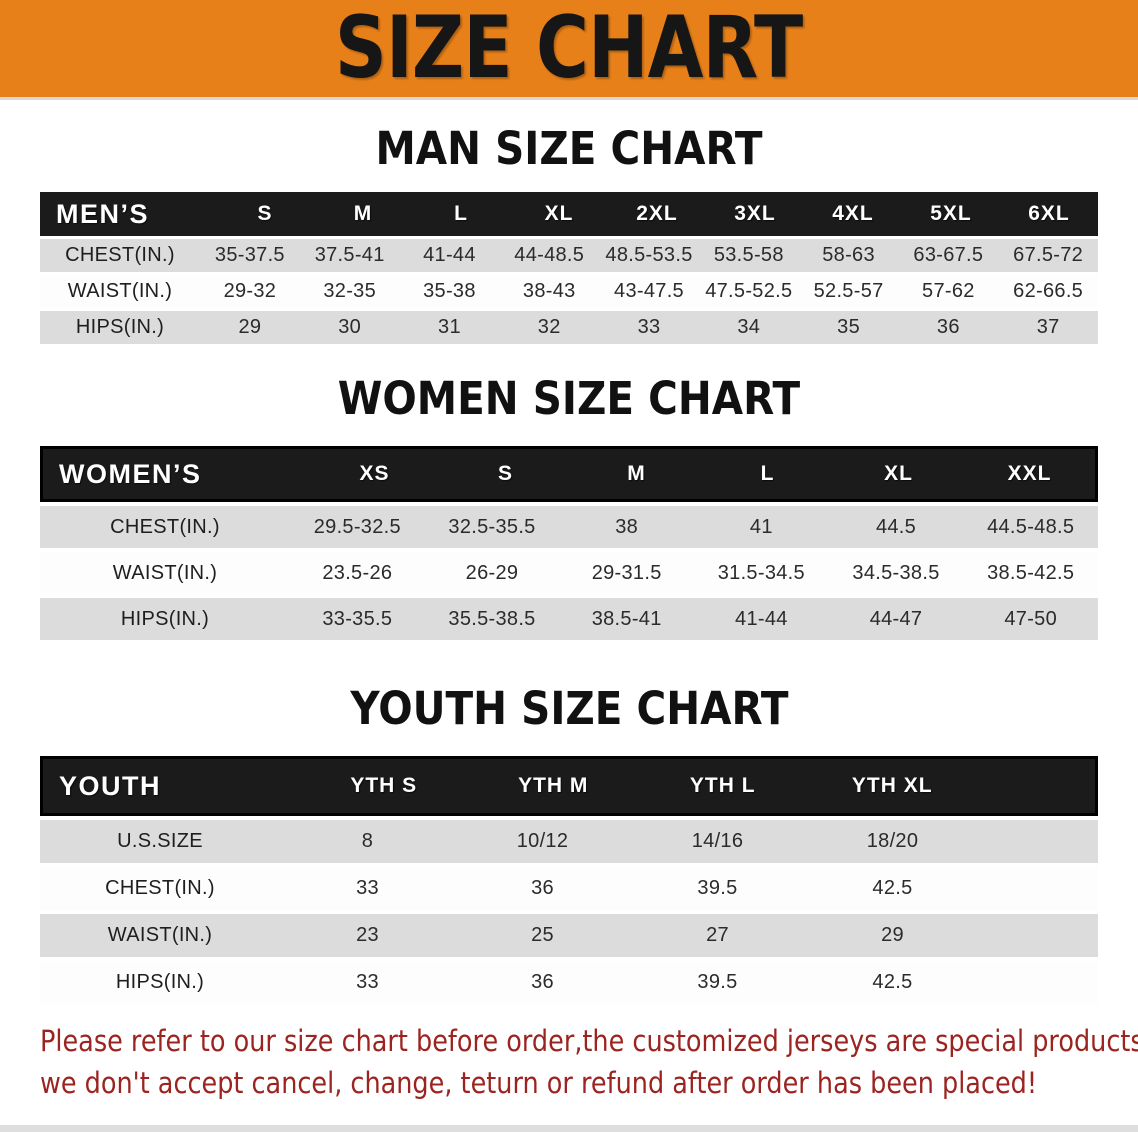 This screenshot has width=1138, height=1132. Describe the element at coordinates (761, 618) in the screenshot. I see `table-cell: 41-44` at that location.